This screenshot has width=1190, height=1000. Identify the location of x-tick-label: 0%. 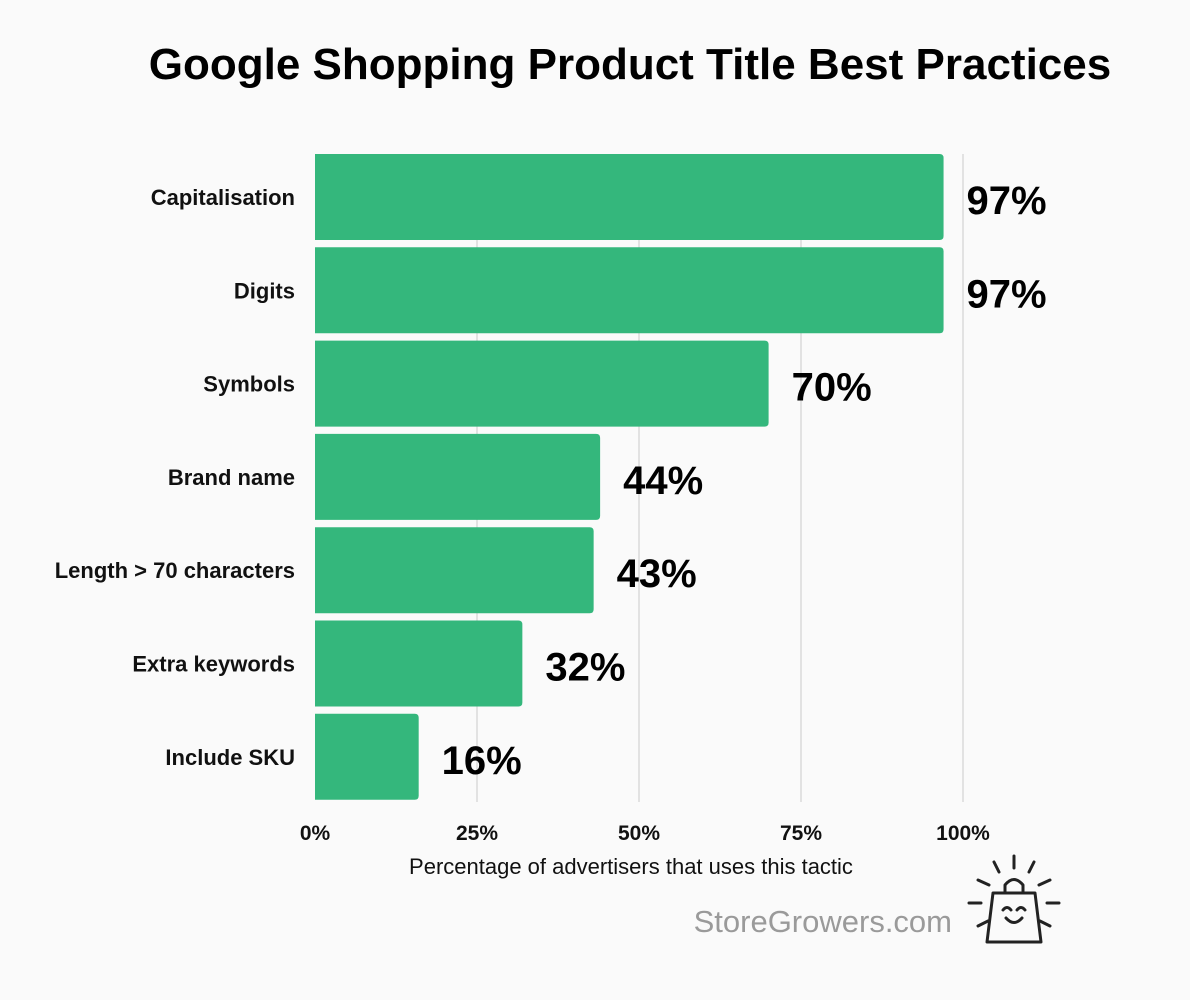
(315, 833).